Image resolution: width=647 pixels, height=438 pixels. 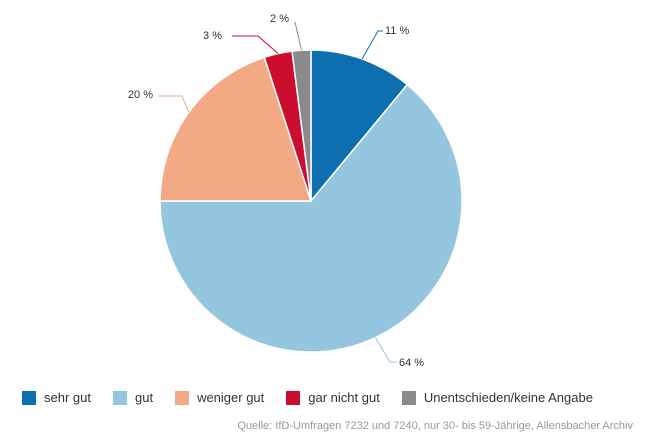 What do you see at coordinates (236, 129) in the screenshot?
I see `pie-slice-weniger-gut` at bounding box center [236, 129].